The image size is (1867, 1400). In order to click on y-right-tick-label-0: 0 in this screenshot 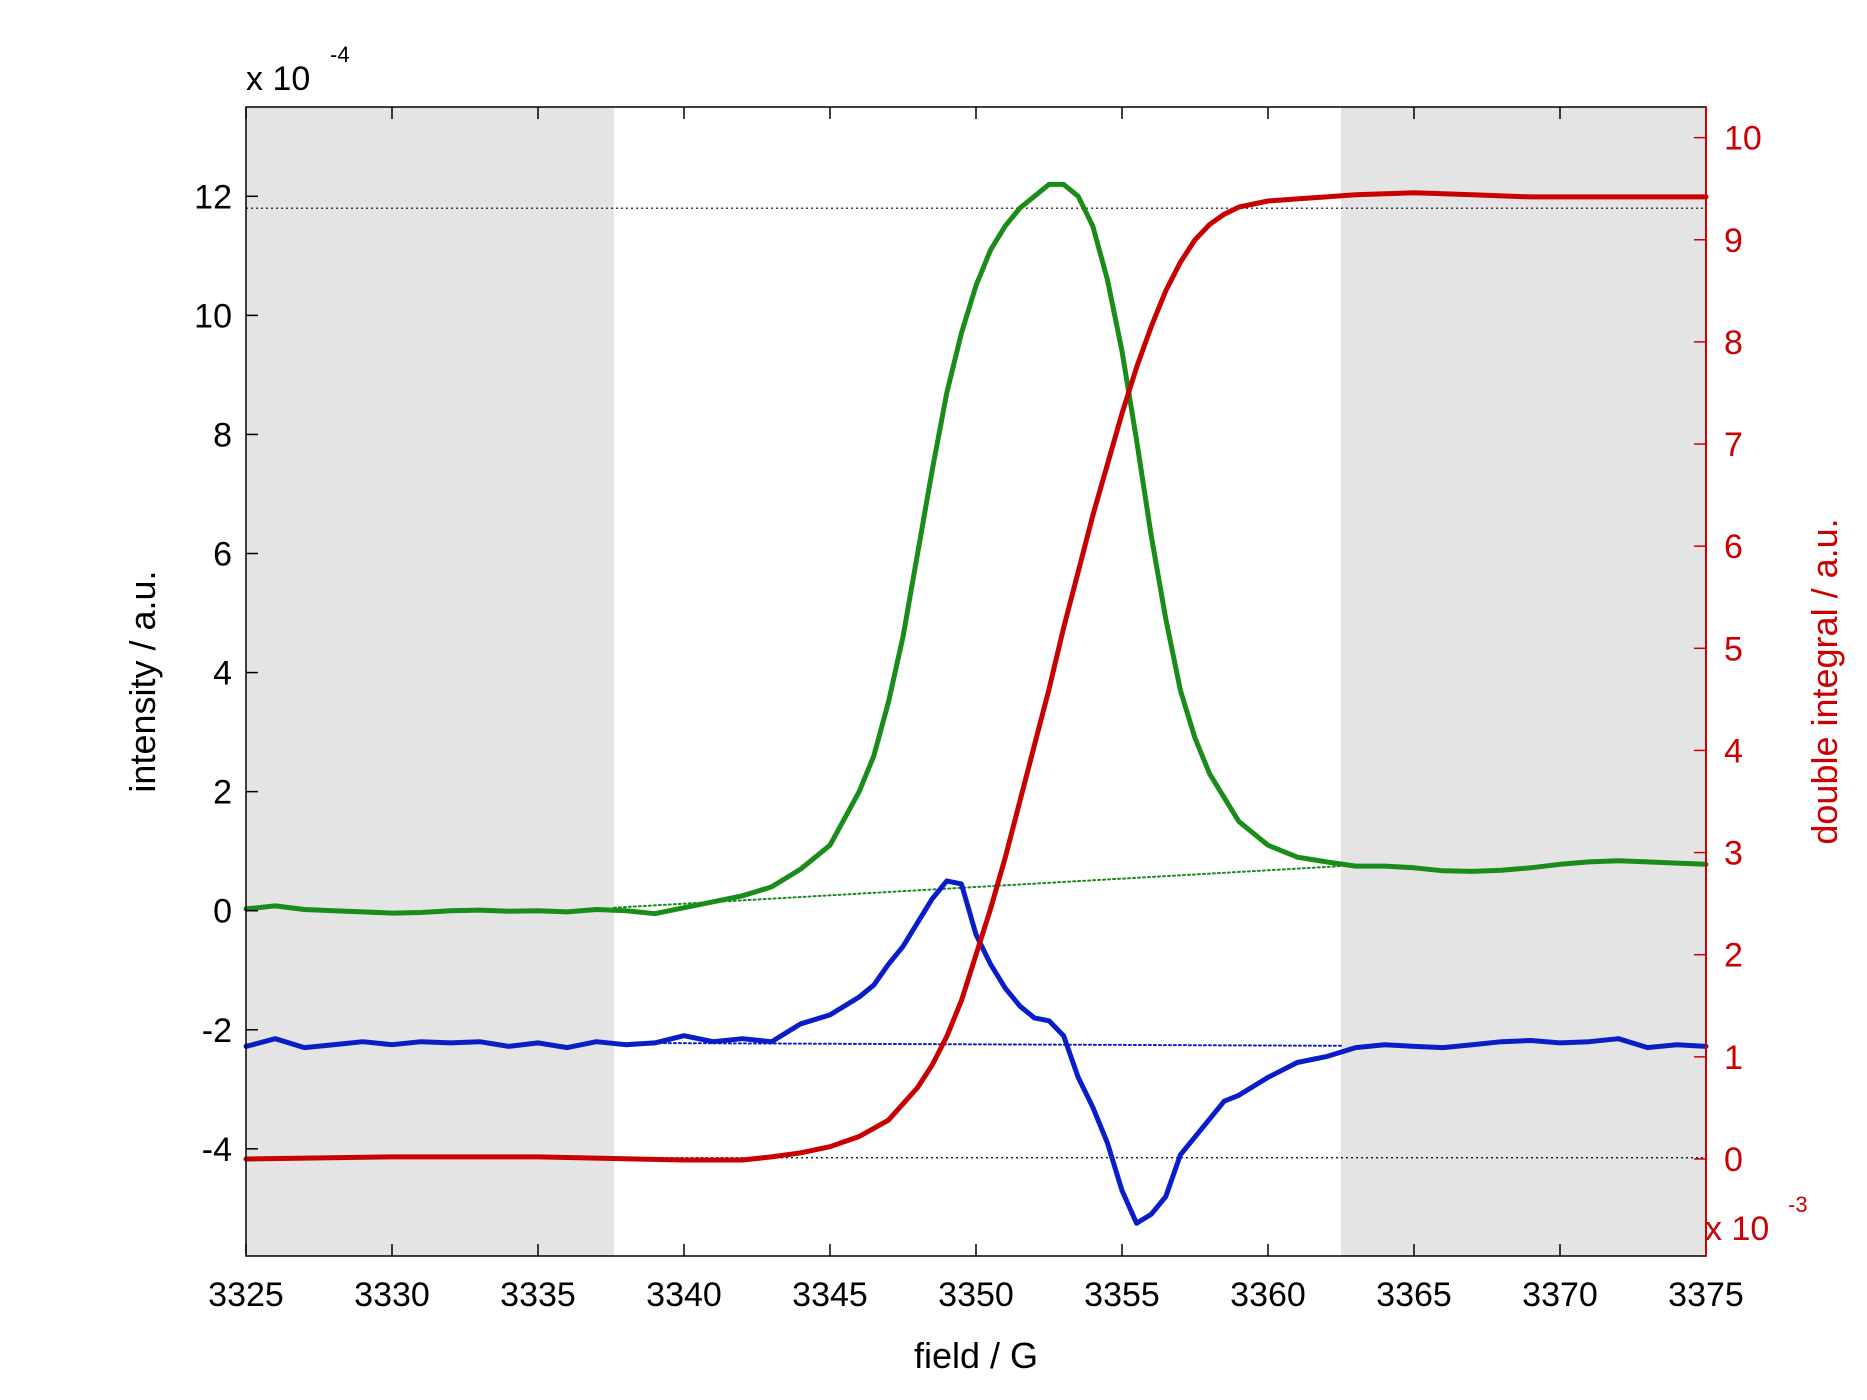, I will do `click(1733, 1160)`.